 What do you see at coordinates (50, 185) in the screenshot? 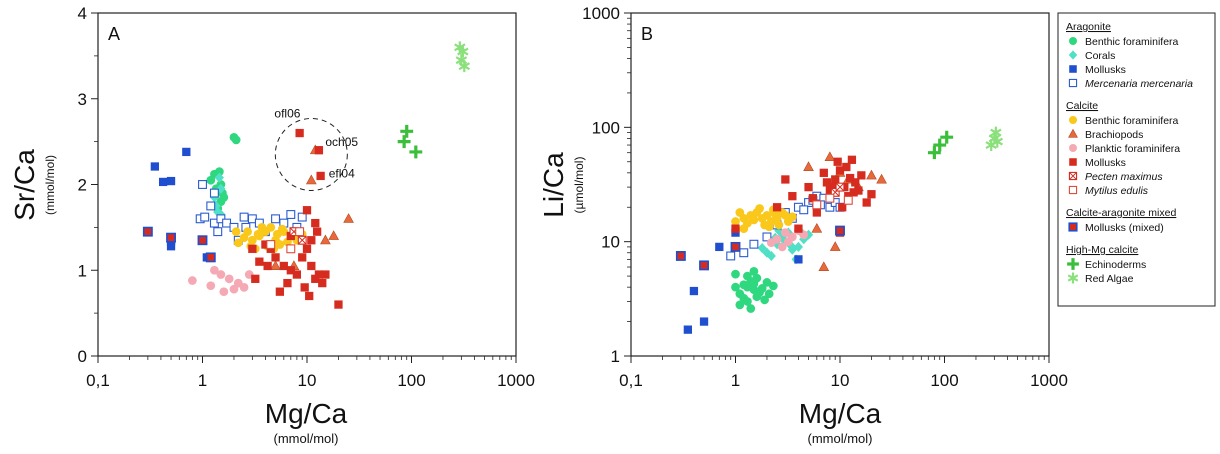
I see `panel-a-ylabel-unit: (mmol/mol)` at bounding box center [50, 185].